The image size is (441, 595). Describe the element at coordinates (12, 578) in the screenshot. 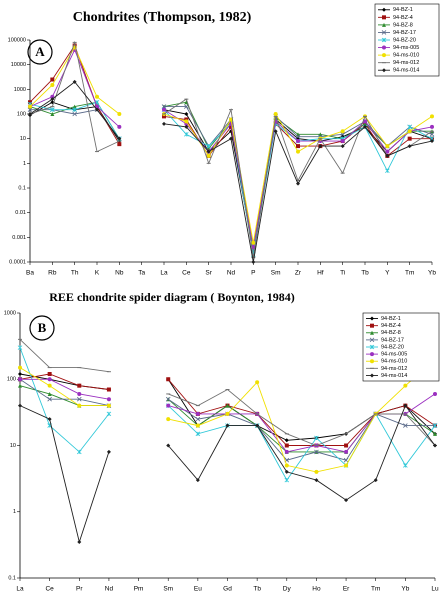

I see `y-tick-label: 0.1` at that location.